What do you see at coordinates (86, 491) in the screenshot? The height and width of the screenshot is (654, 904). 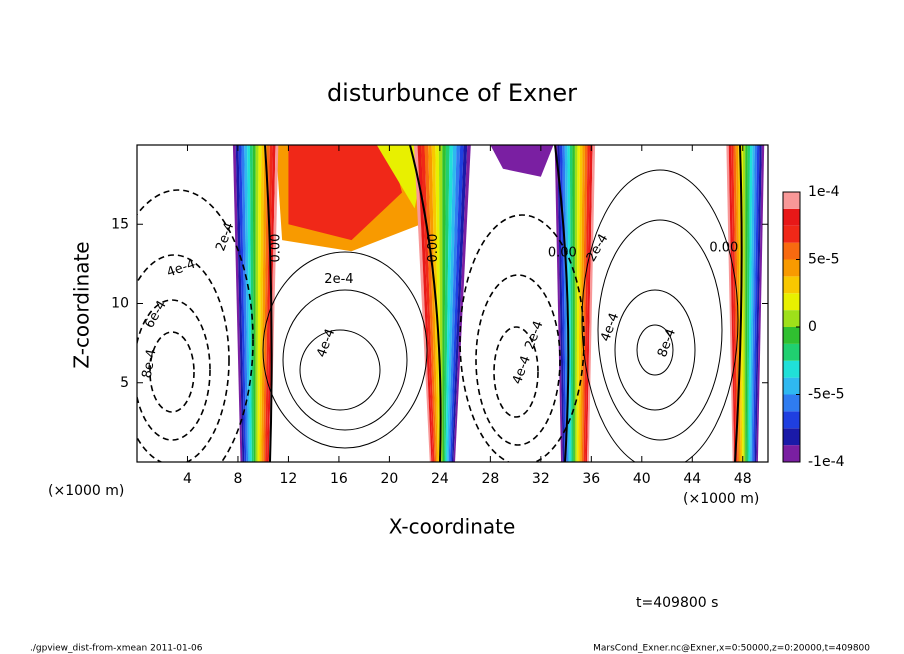 I see `x-unit: (×1000 m)` at bounding box center [86, 491].